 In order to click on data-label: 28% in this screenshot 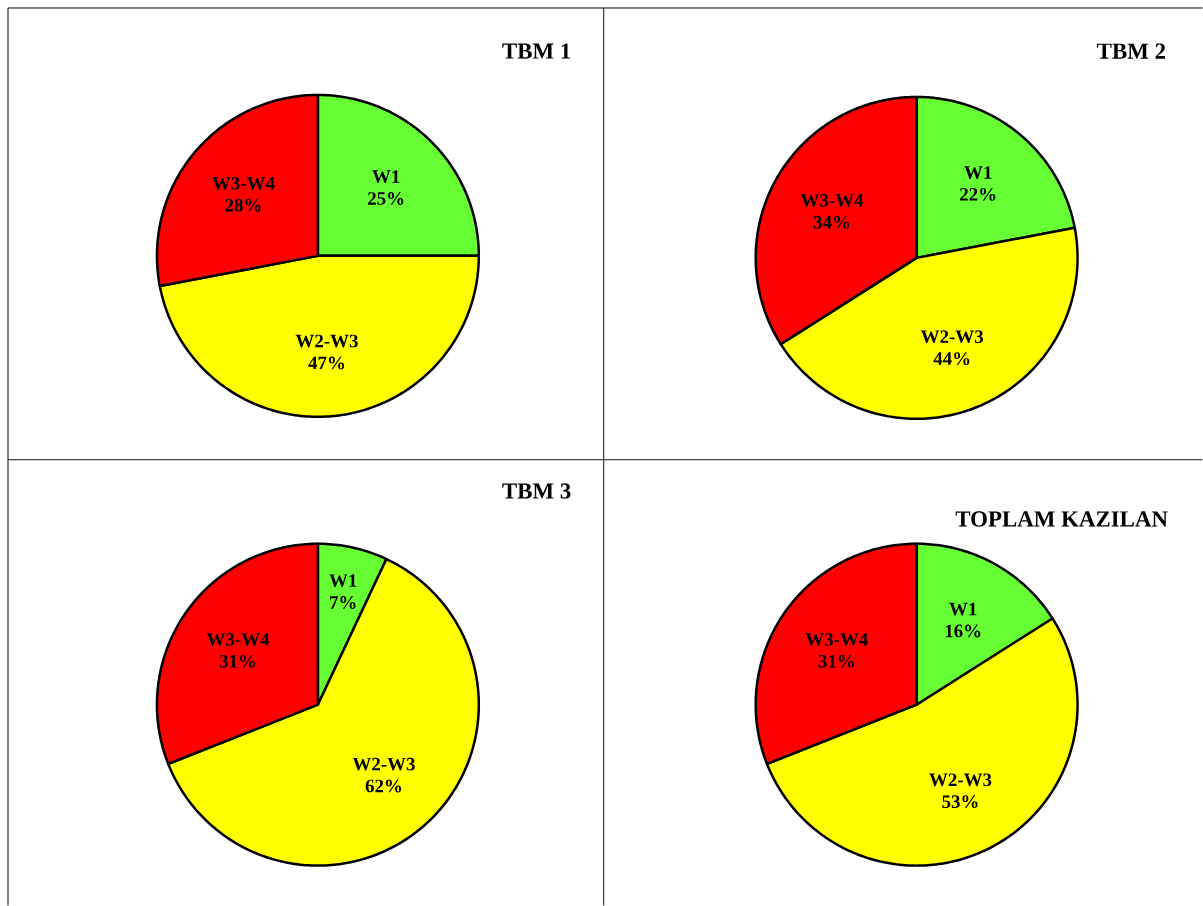, I will do `click(243, 205)`.